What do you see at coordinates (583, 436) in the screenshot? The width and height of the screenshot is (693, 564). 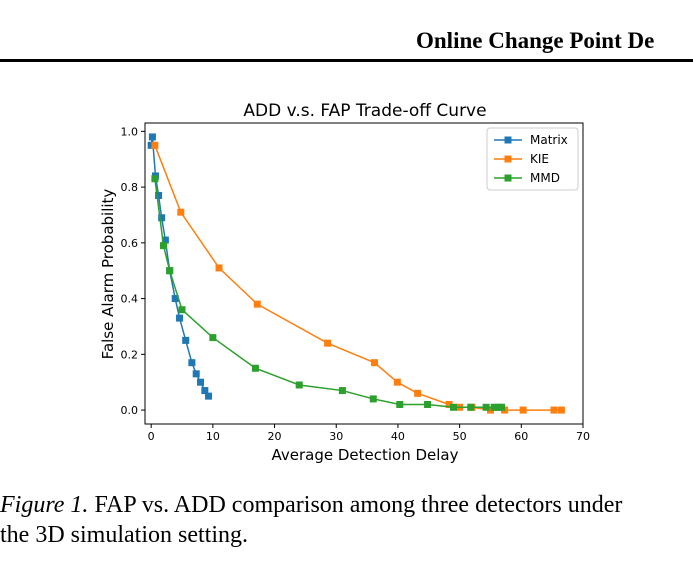 I see `x-tick-label: 70` at bounding box center [583, 436].